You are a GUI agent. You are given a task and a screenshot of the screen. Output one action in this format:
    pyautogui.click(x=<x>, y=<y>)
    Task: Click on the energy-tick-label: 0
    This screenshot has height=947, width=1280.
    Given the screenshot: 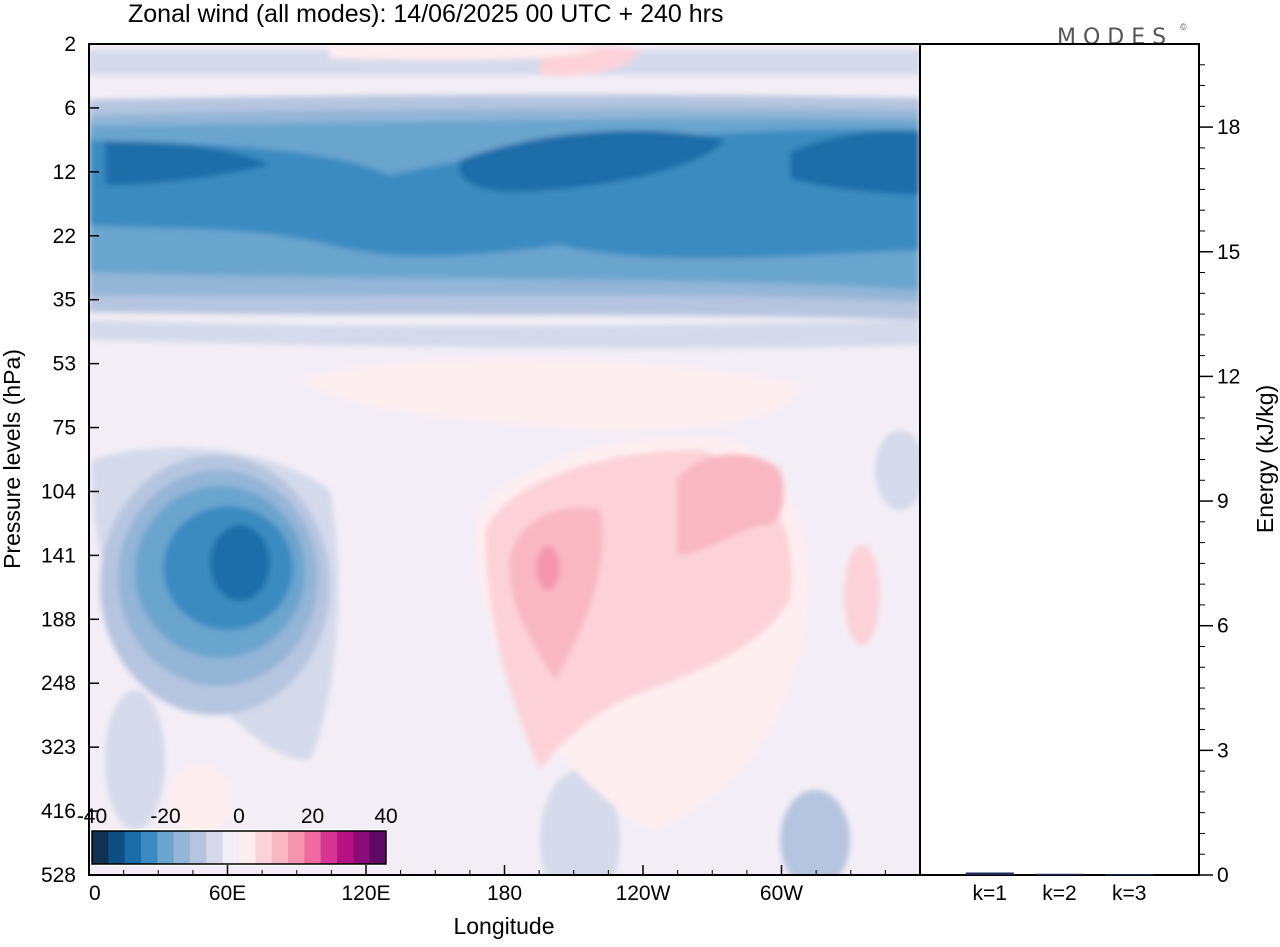 What is the action you would take?
    pyautogui.click(x=1223, y=875)
    